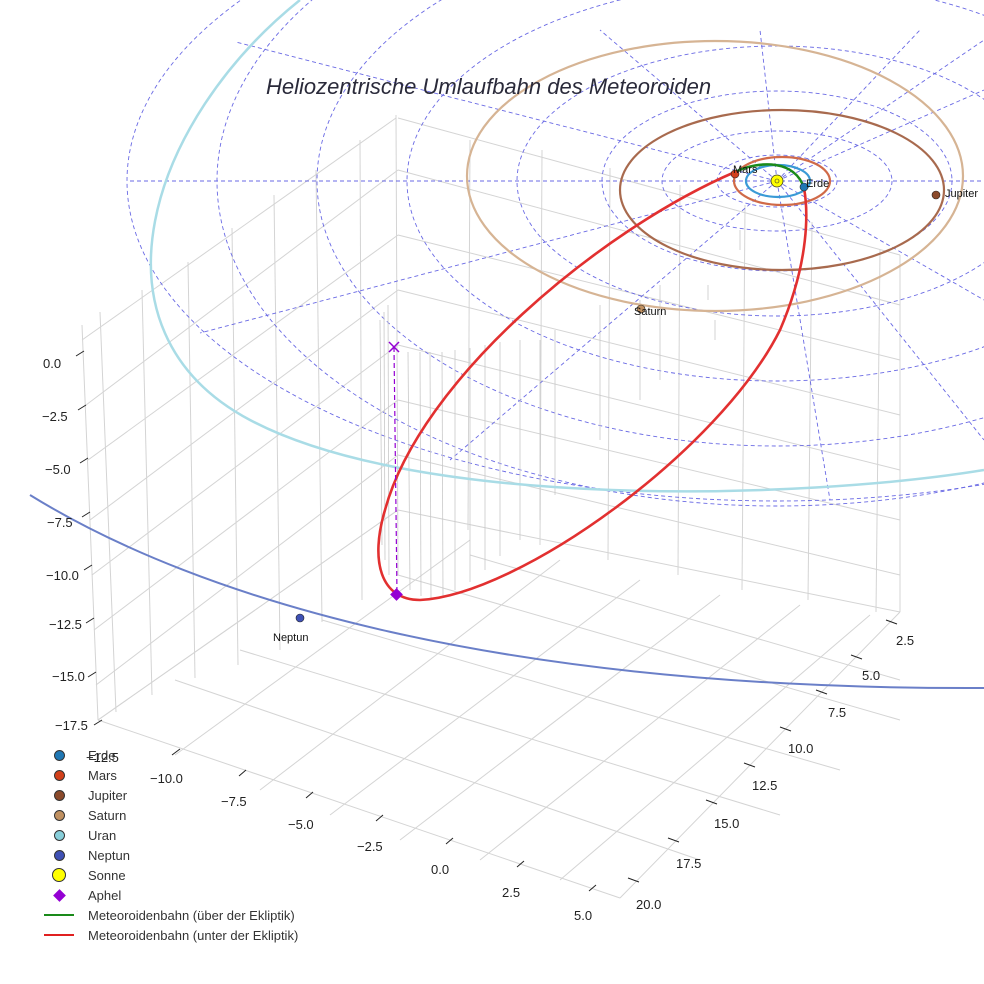  Describe the element at coordinates (735, 174) in the screenshot. I see `planet-mars` at that location.